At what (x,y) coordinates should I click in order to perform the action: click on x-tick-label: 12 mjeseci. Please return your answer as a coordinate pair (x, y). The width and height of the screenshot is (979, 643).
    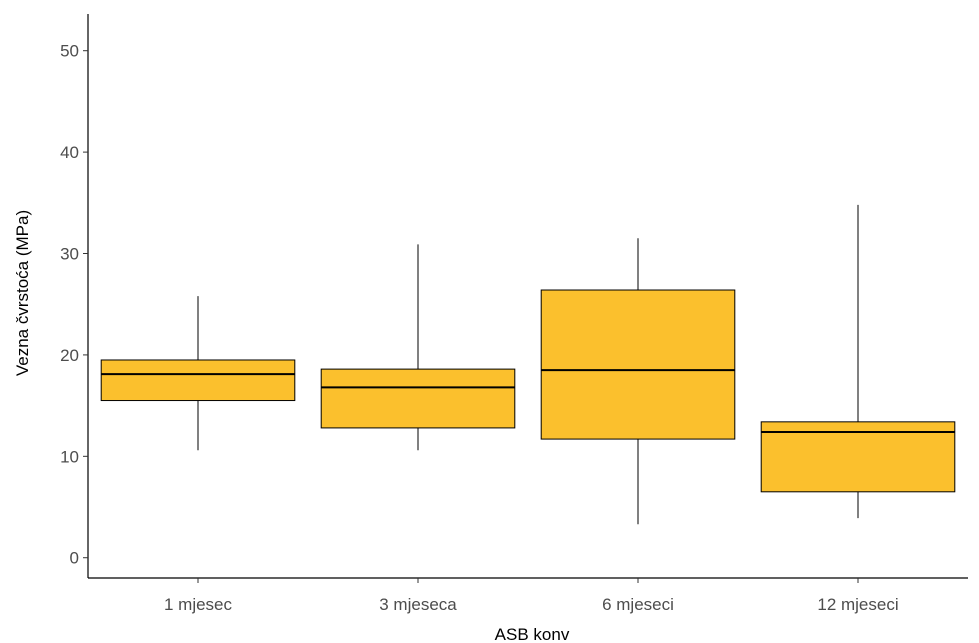
    Looking at the image, I should click on (857, 604).